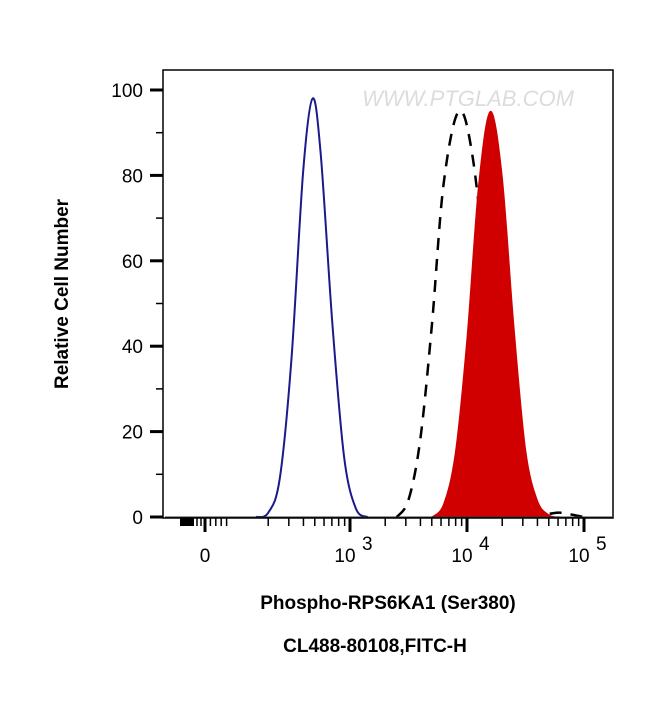 The image size is (650, 711). Describe the element at coordinates (484, 544) in the screenshot. I see `x-tick-exponent: 4` at that location.